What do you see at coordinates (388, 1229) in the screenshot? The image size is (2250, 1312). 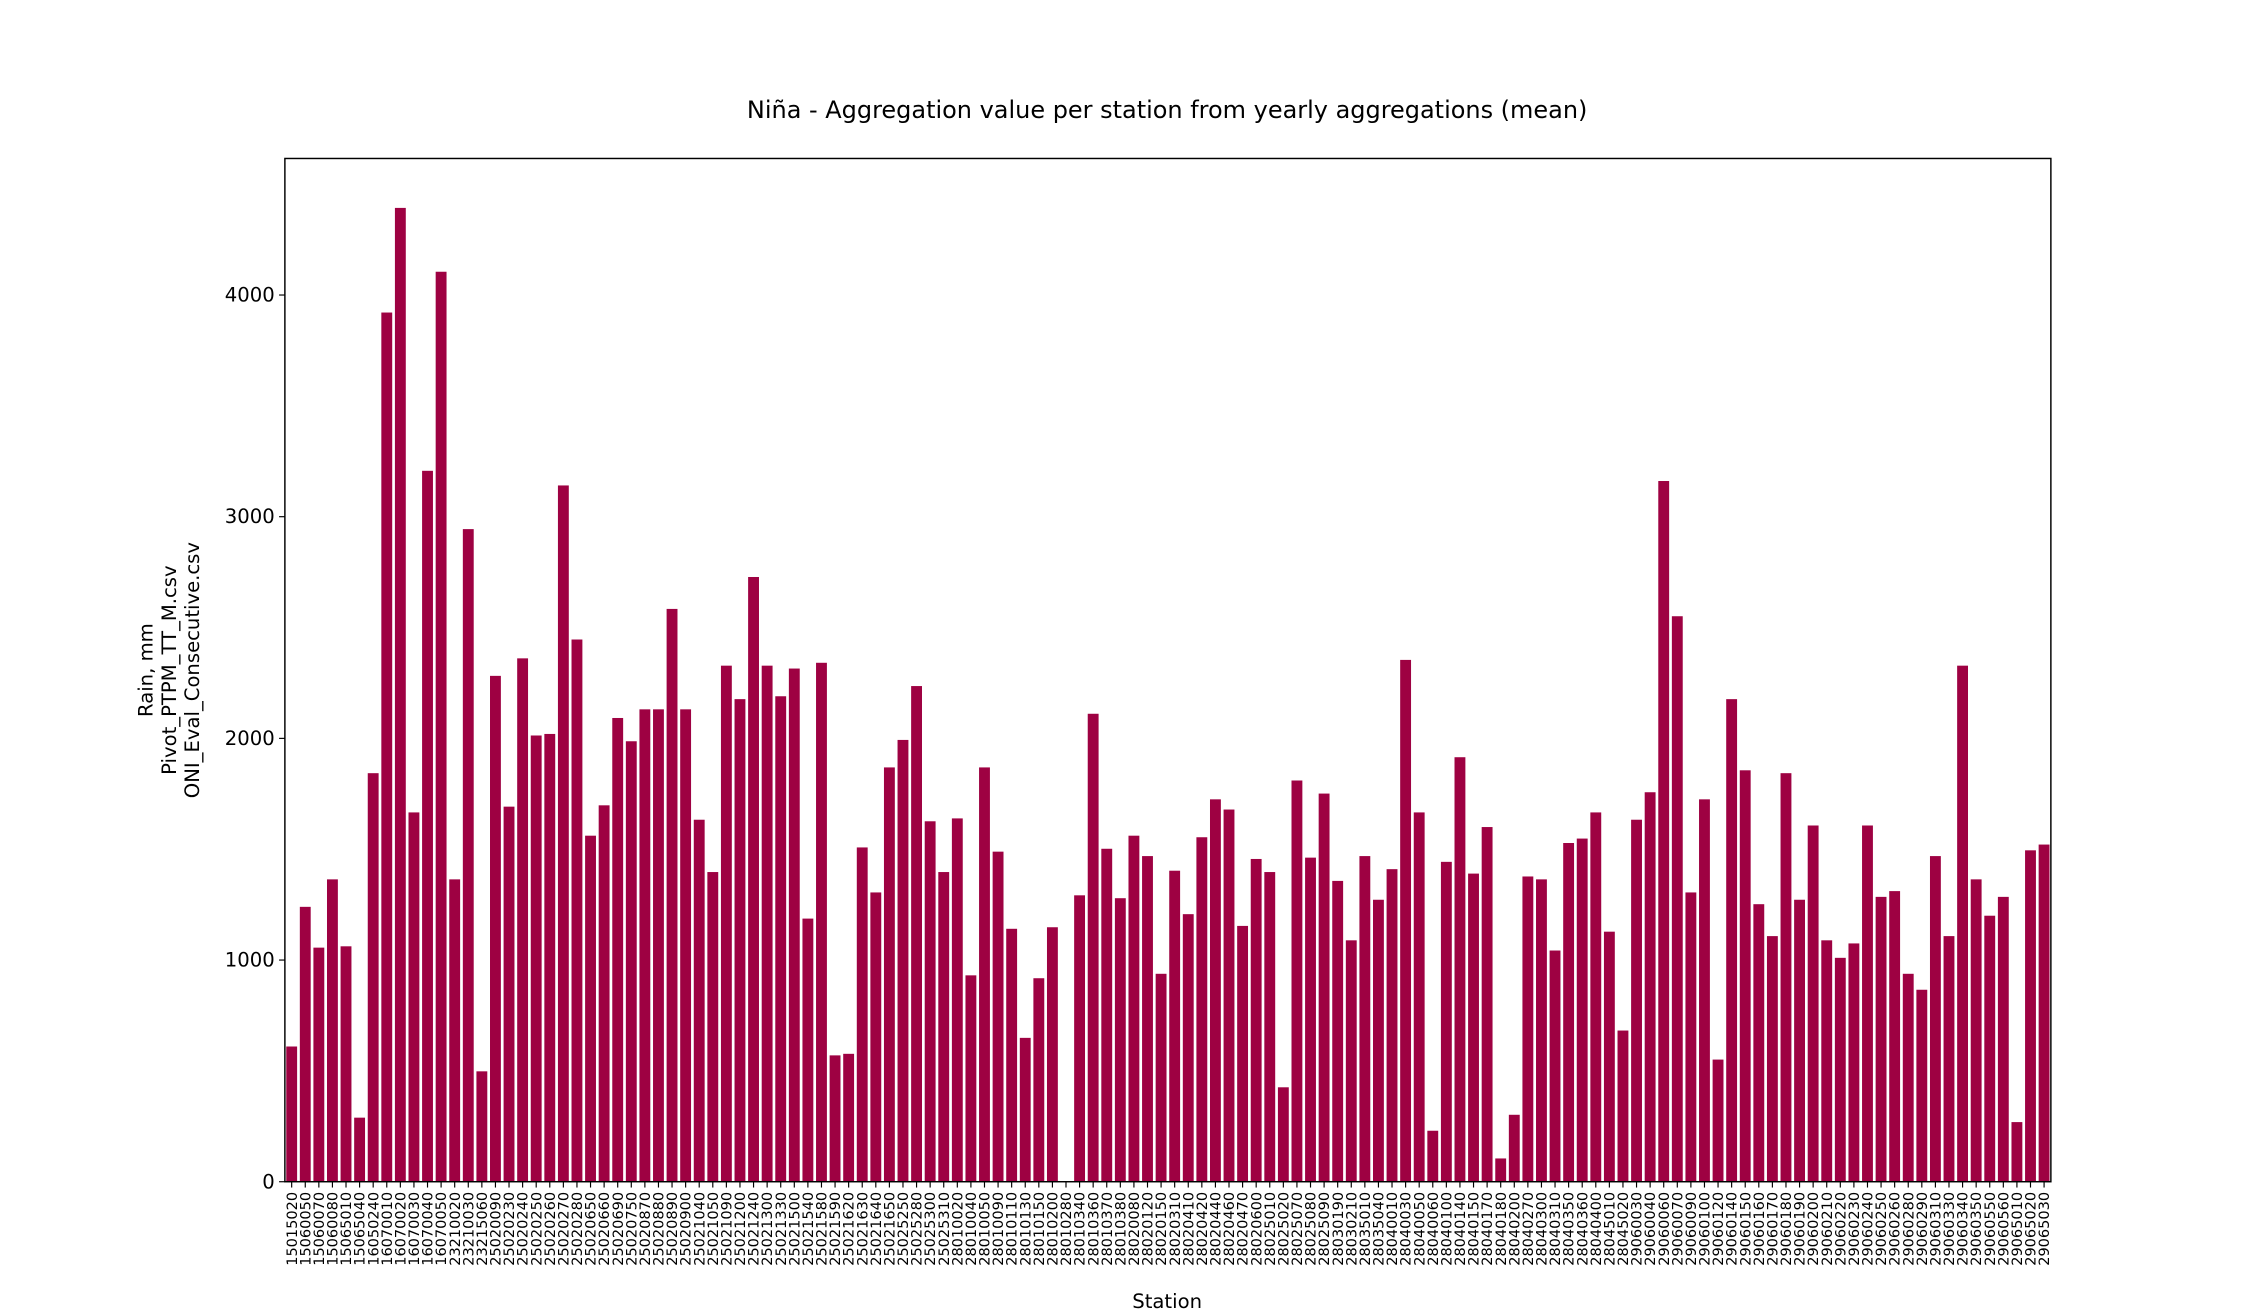 I see `x-tick-label: 16070010` at bounding box center [388, 1229].